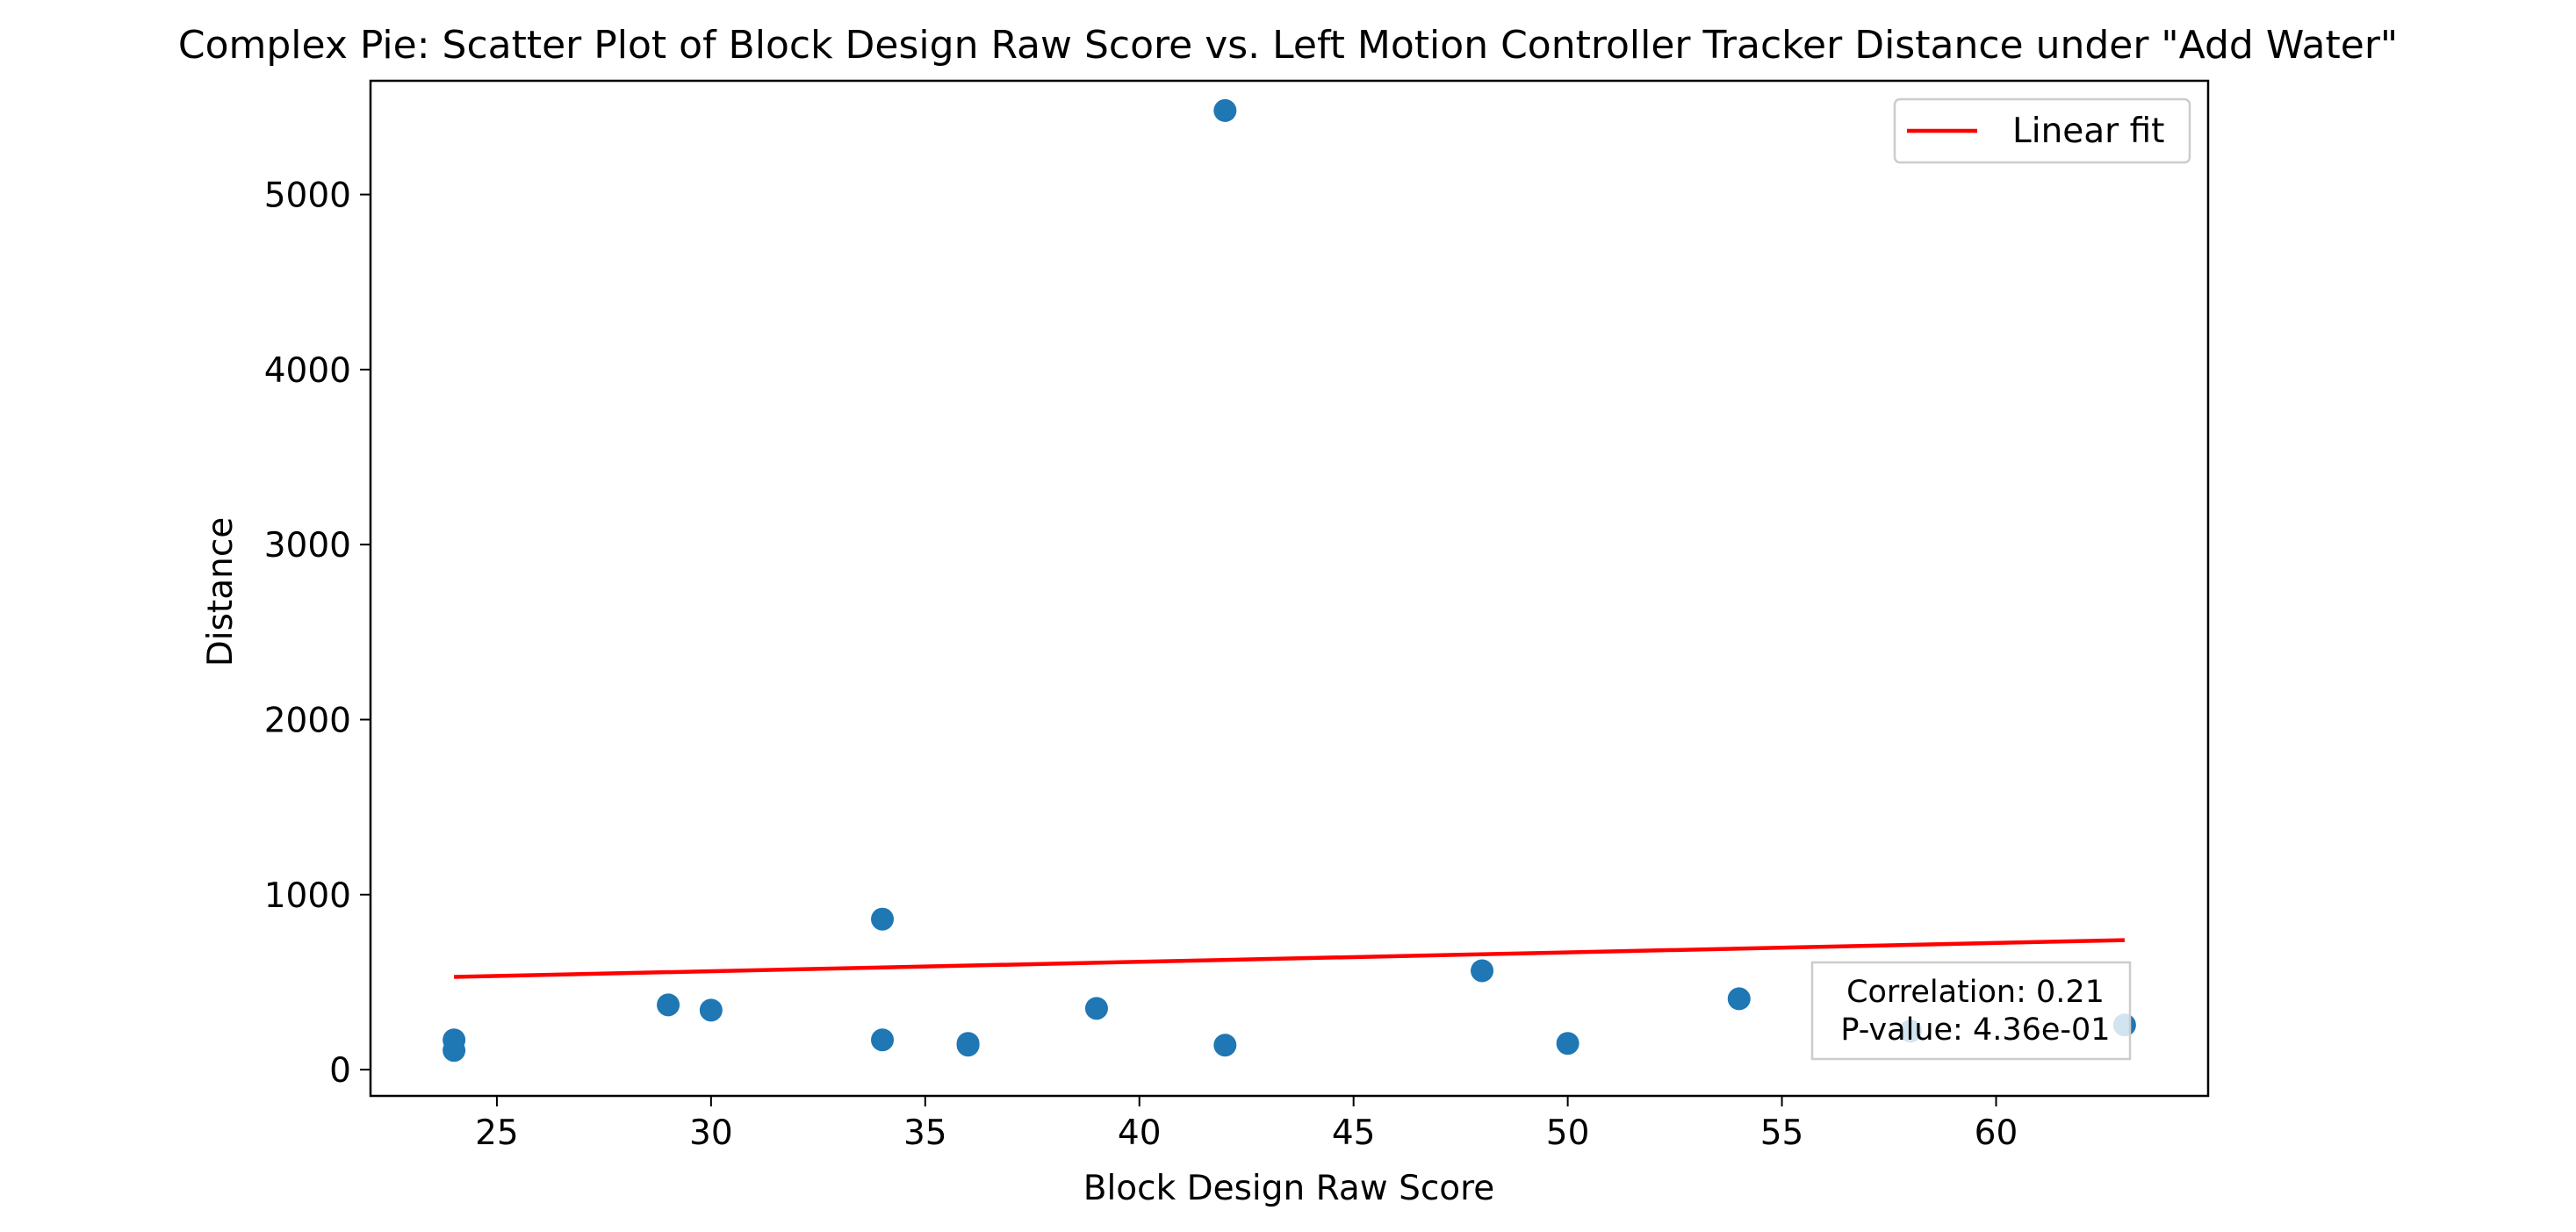 This screenshot has width=2576, height=1232. I want to click on stats-annotation: Correlation: 0.21 P-value: 4.36e-01, so click(1971, 1011).